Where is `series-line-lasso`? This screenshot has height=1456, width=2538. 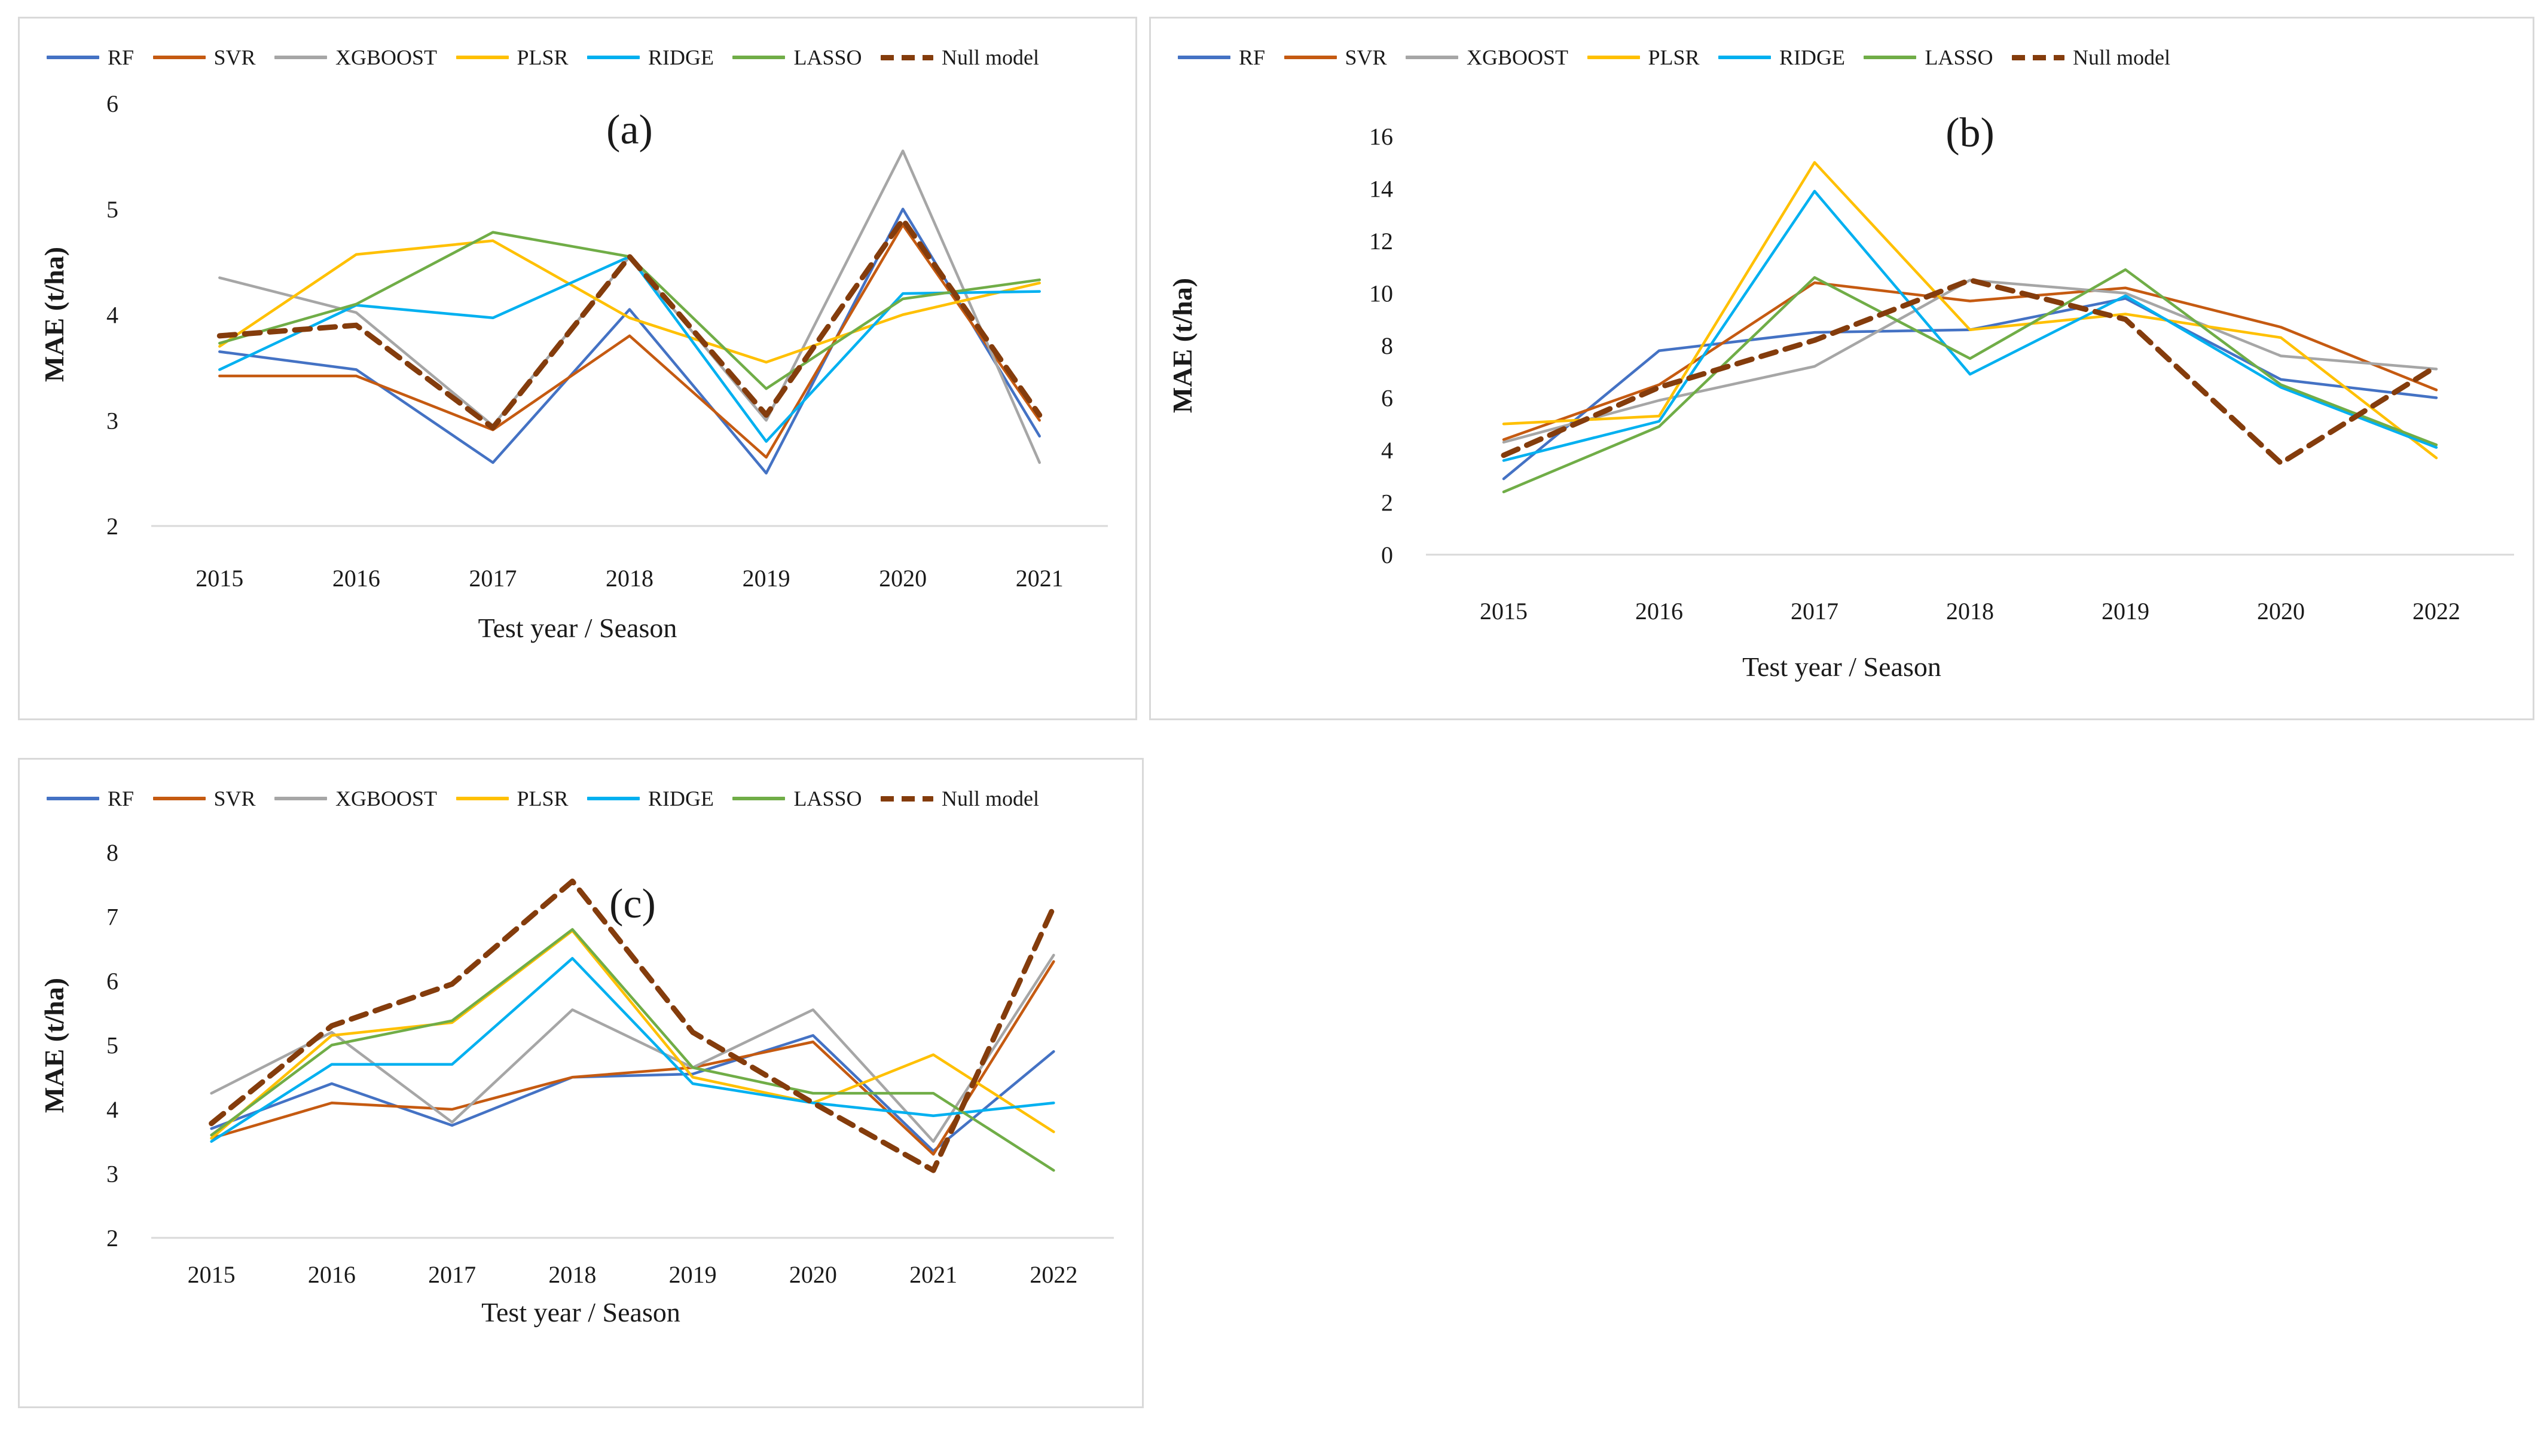 series-line-lasso is located at coordinates (632, 1050).